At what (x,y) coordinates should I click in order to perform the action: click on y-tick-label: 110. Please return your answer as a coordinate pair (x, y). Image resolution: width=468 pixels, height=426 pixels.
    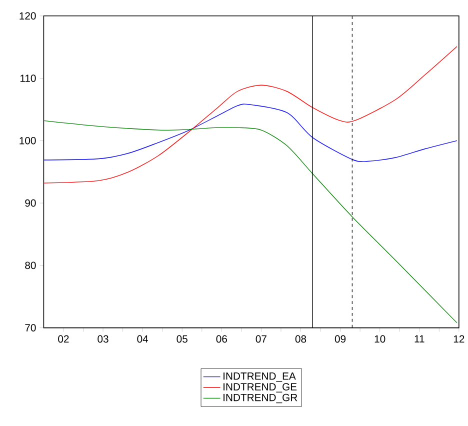
    Looking at the image, I should click on (28, 78).